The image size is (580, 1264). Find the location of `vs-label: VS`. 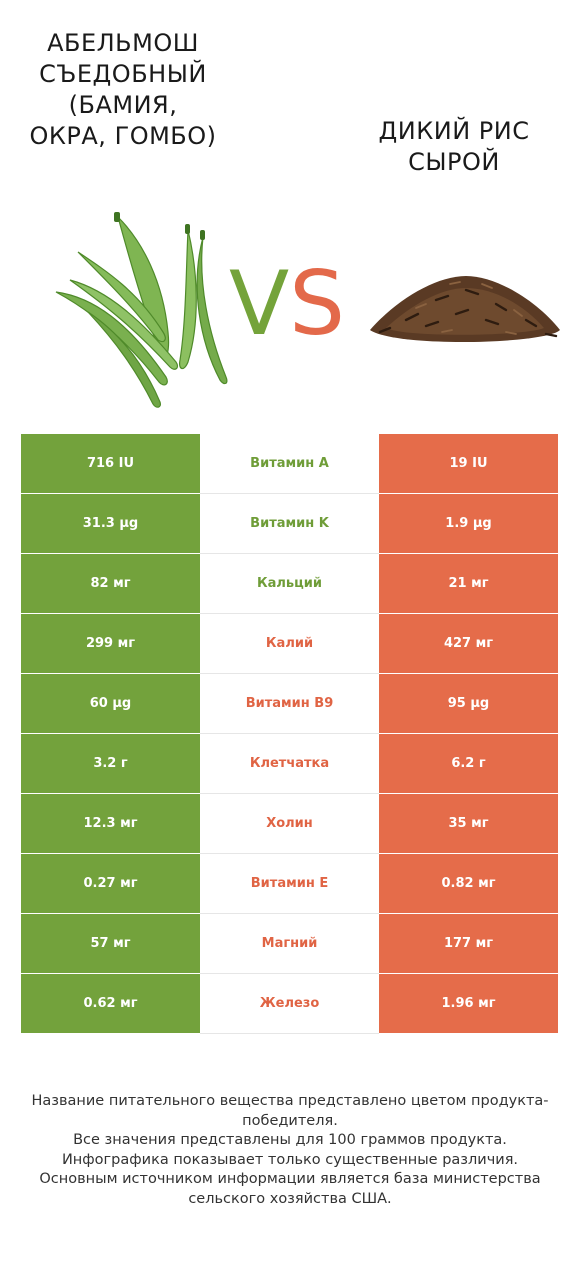

vs-label: VS is located at coordinates (287, 304).